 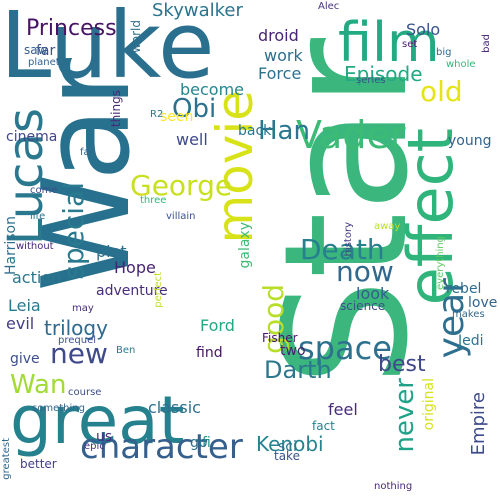 What do you see at coordinates (77, 340) in the screenshot?
I see `cloud-word: prequel` at bounding box center [77, 340].